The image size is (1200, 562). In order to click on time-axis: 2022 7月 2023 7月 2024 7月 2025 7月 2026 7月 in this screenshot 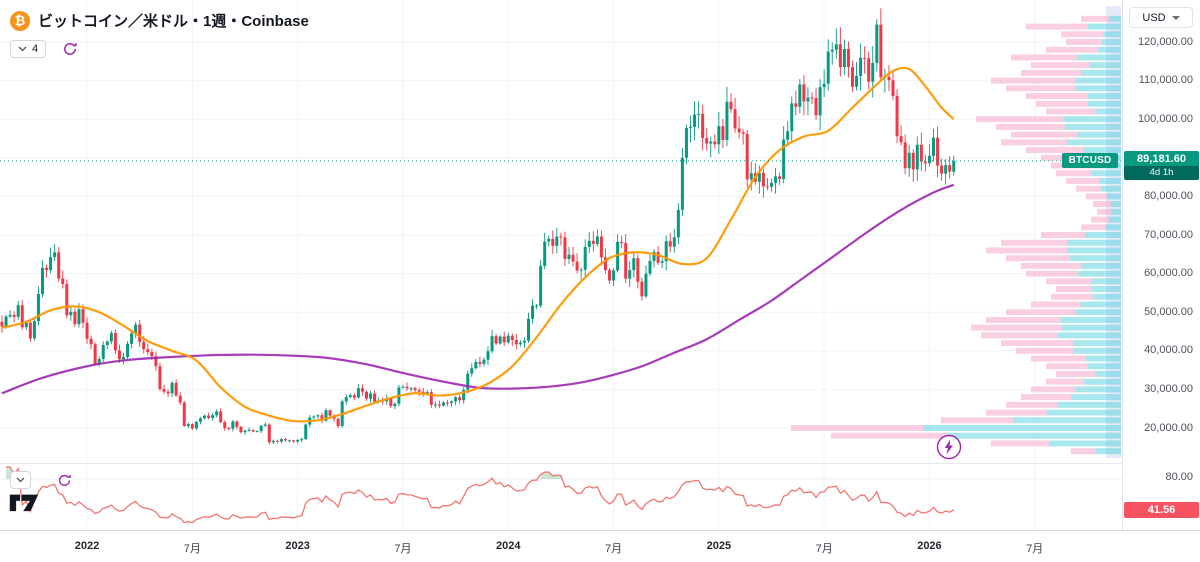, I will do `click(600, 546)`.